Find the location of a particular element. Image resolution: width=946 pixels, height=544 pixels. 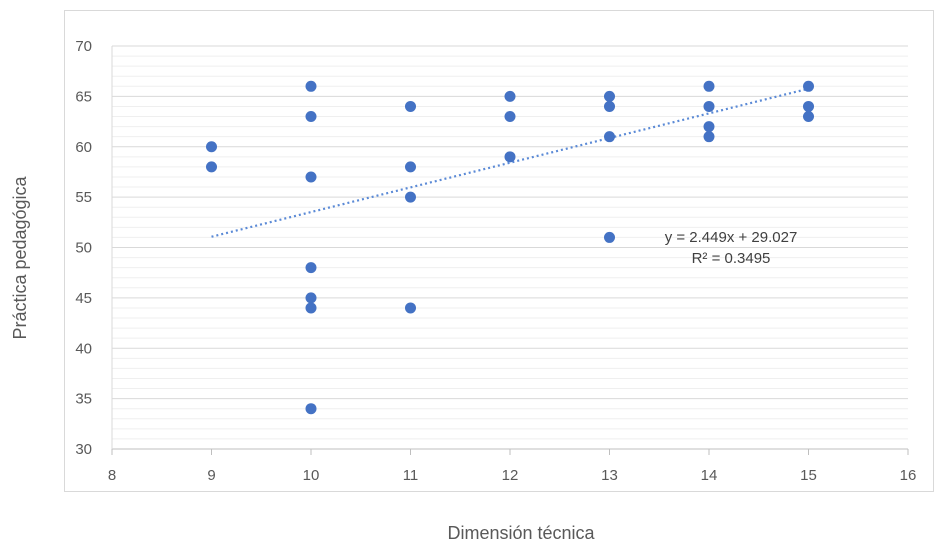

y-axis-tick-labels: 30 35 40 45 50 55 60 65 70 is located at coordinates (83, 248).